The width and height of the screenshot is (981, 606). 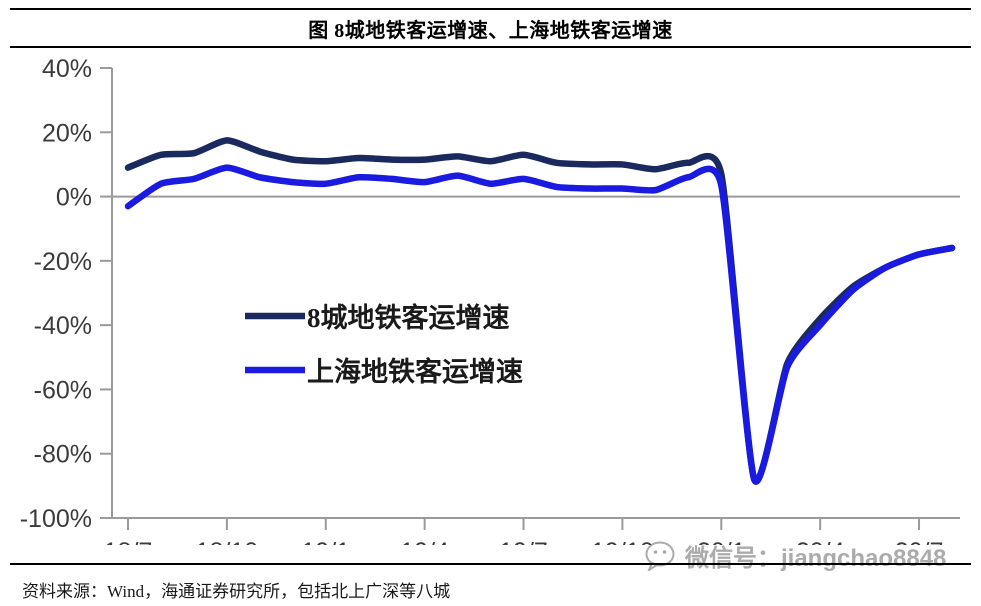 What do you see at coordinates (63, 390) in the screenshot?
I see `y-axis-tick-label: -60%` at bounding box center [63, 390].